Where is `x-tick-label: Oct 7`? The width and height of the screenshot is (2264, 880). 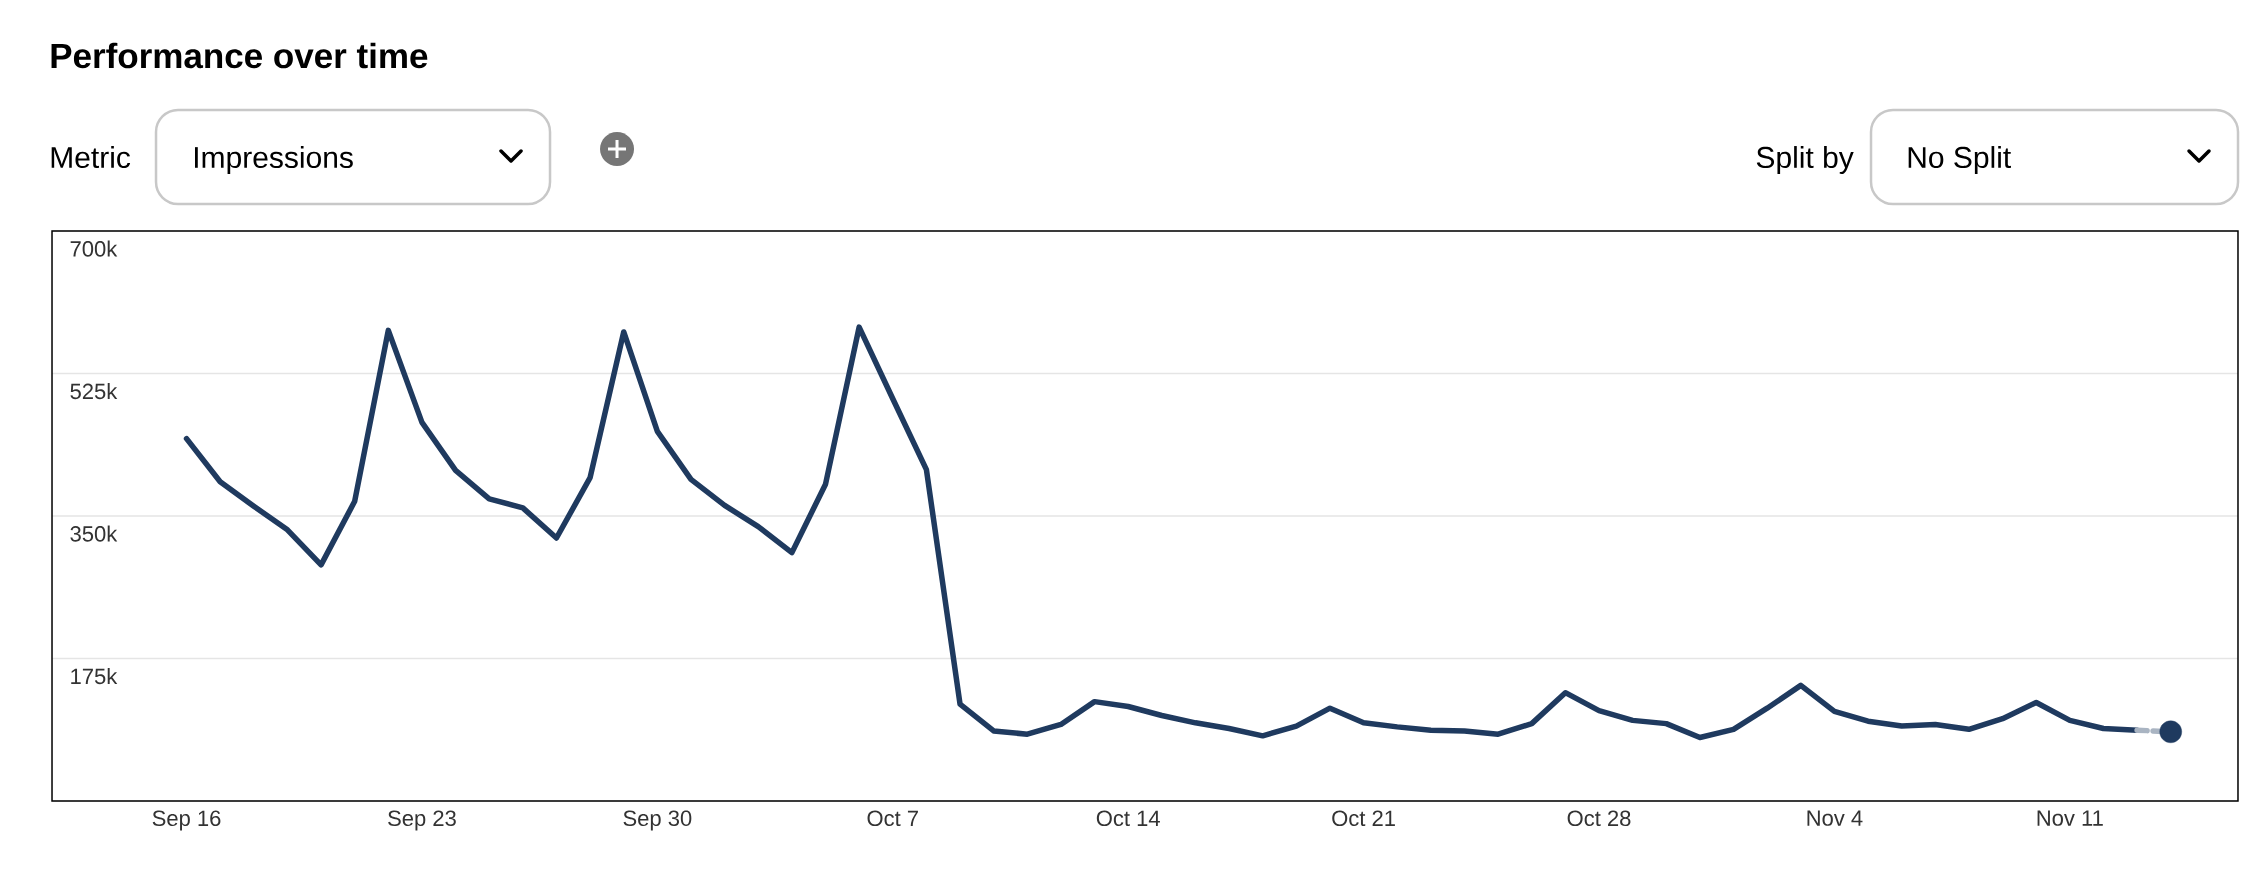
x-tick-label: Oct 7 is located at coordinates (892, 818).